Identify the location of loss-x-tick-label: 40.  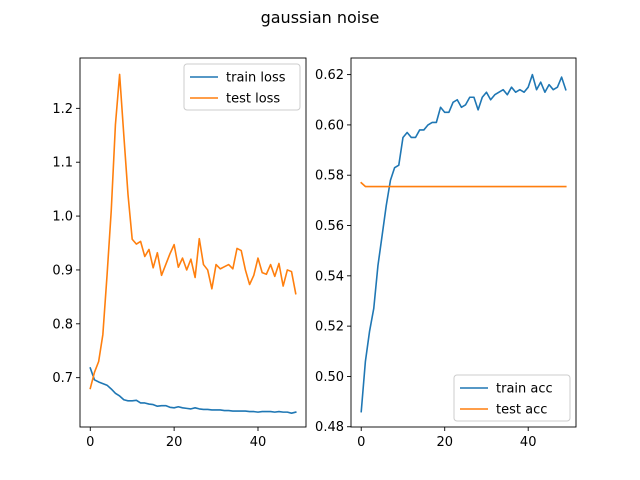
(258, 442).